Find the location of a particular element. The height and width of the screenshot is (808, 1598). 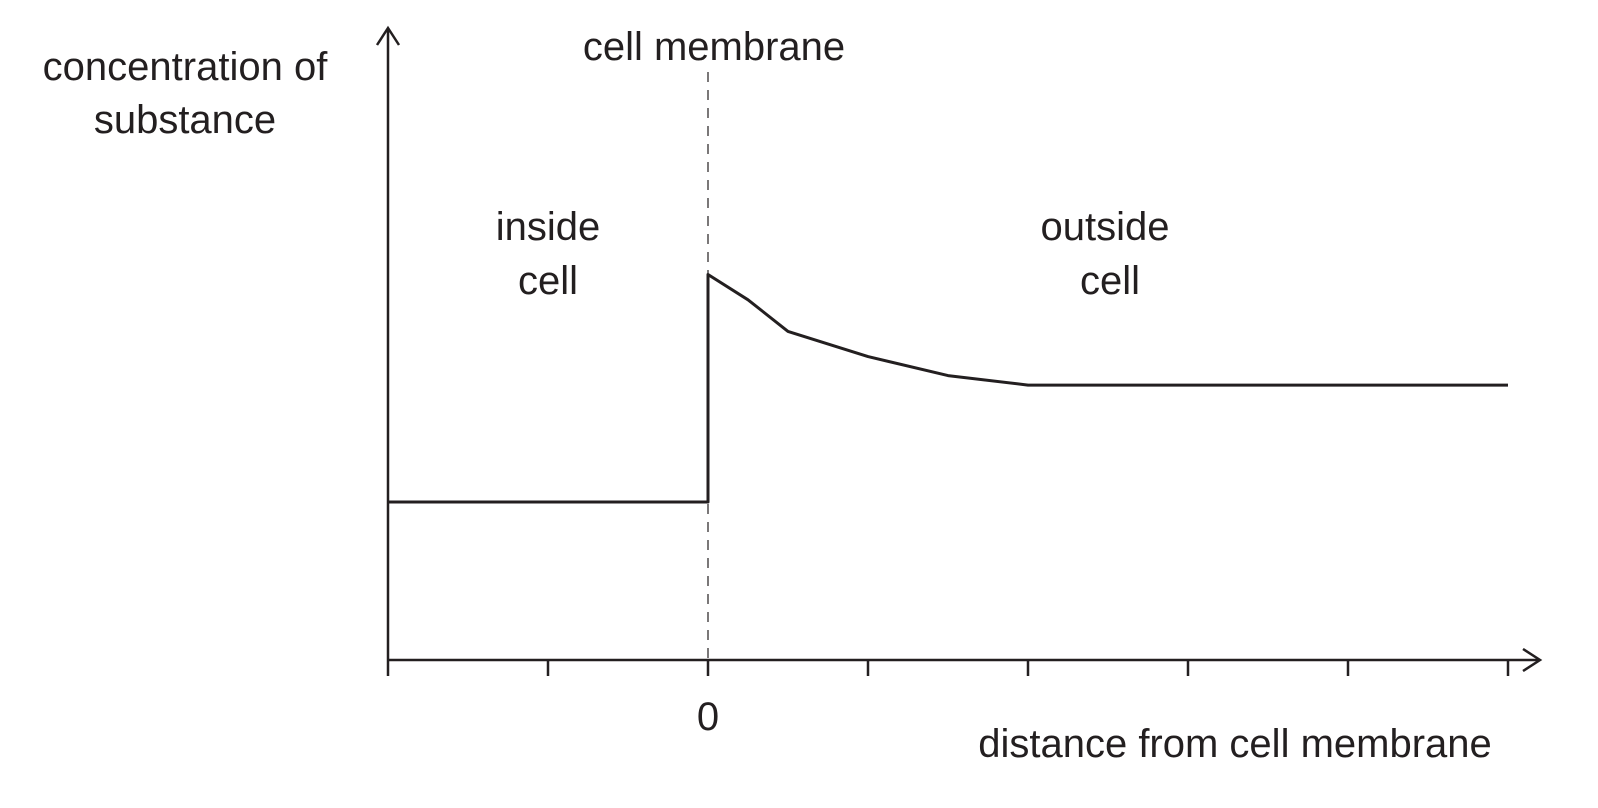

y-axis-arrow is located at coordinates (388, 35).